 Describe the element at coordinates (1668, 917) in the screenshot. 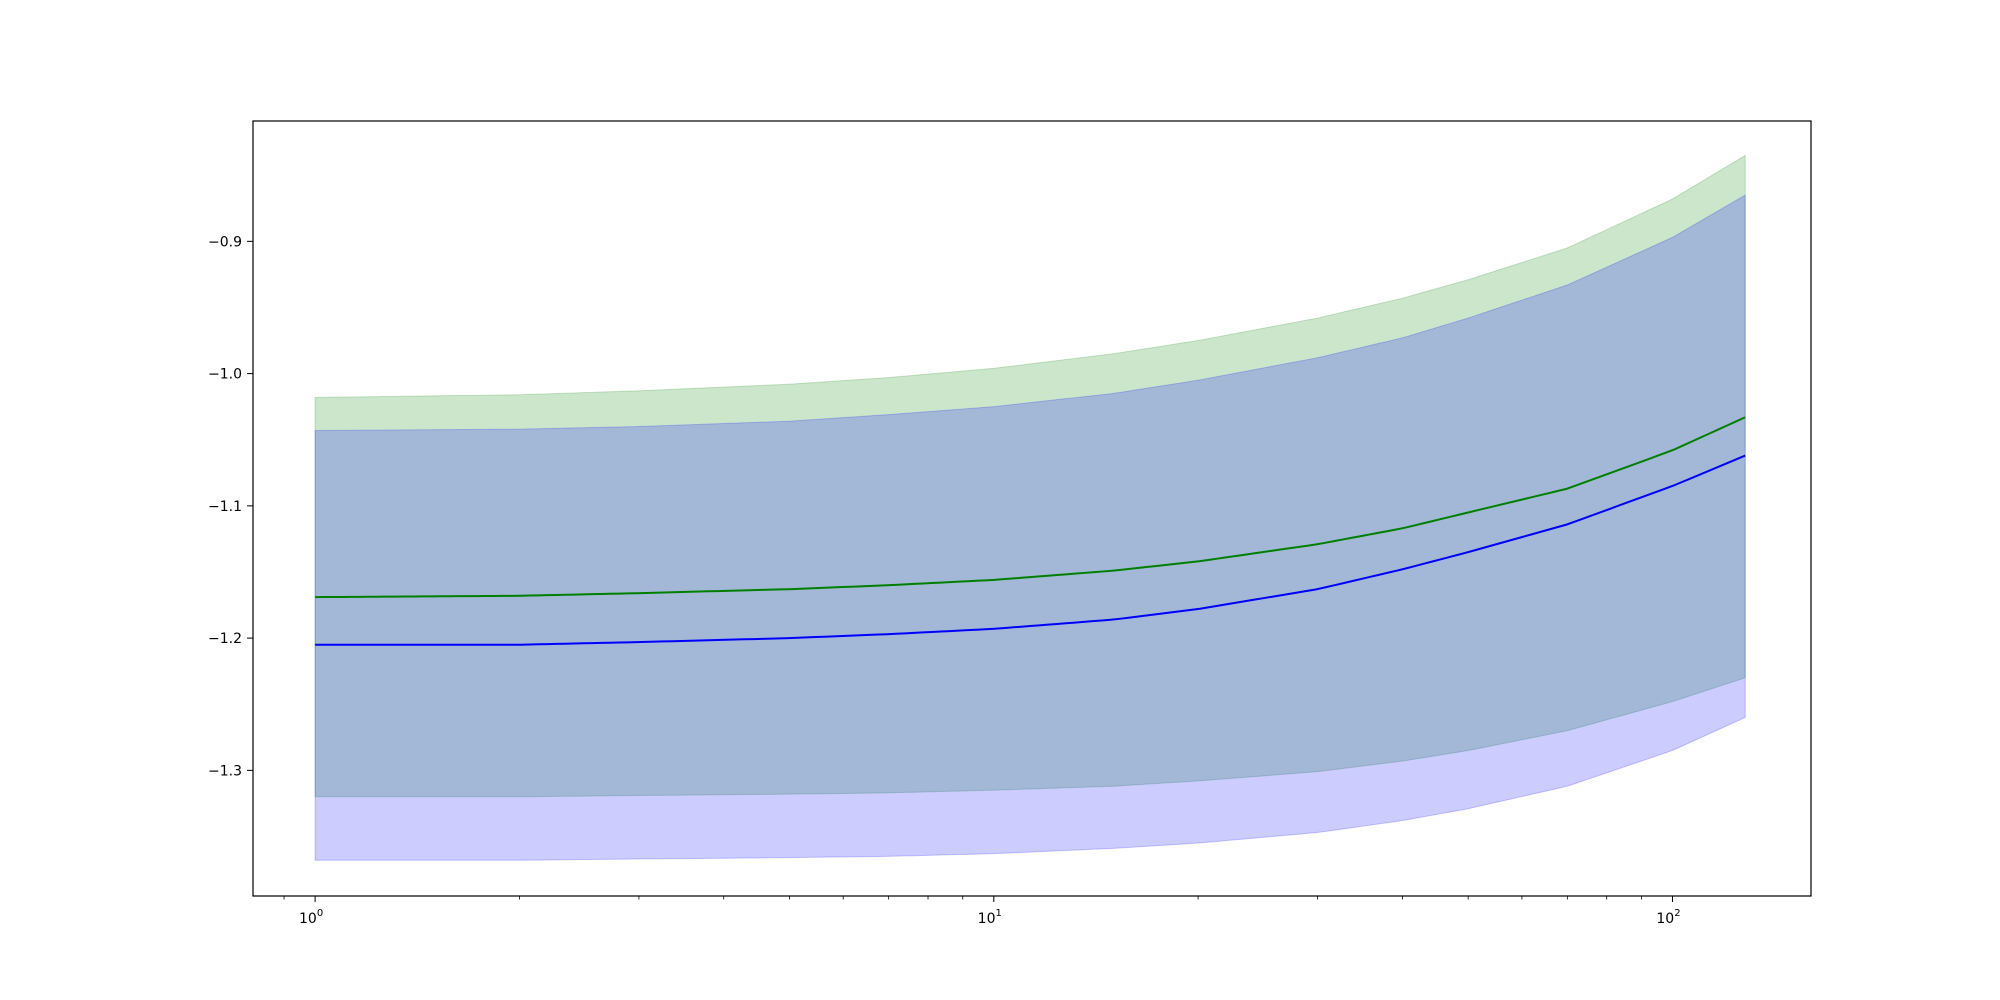

I see `x-tick-label: 10²` at that location.